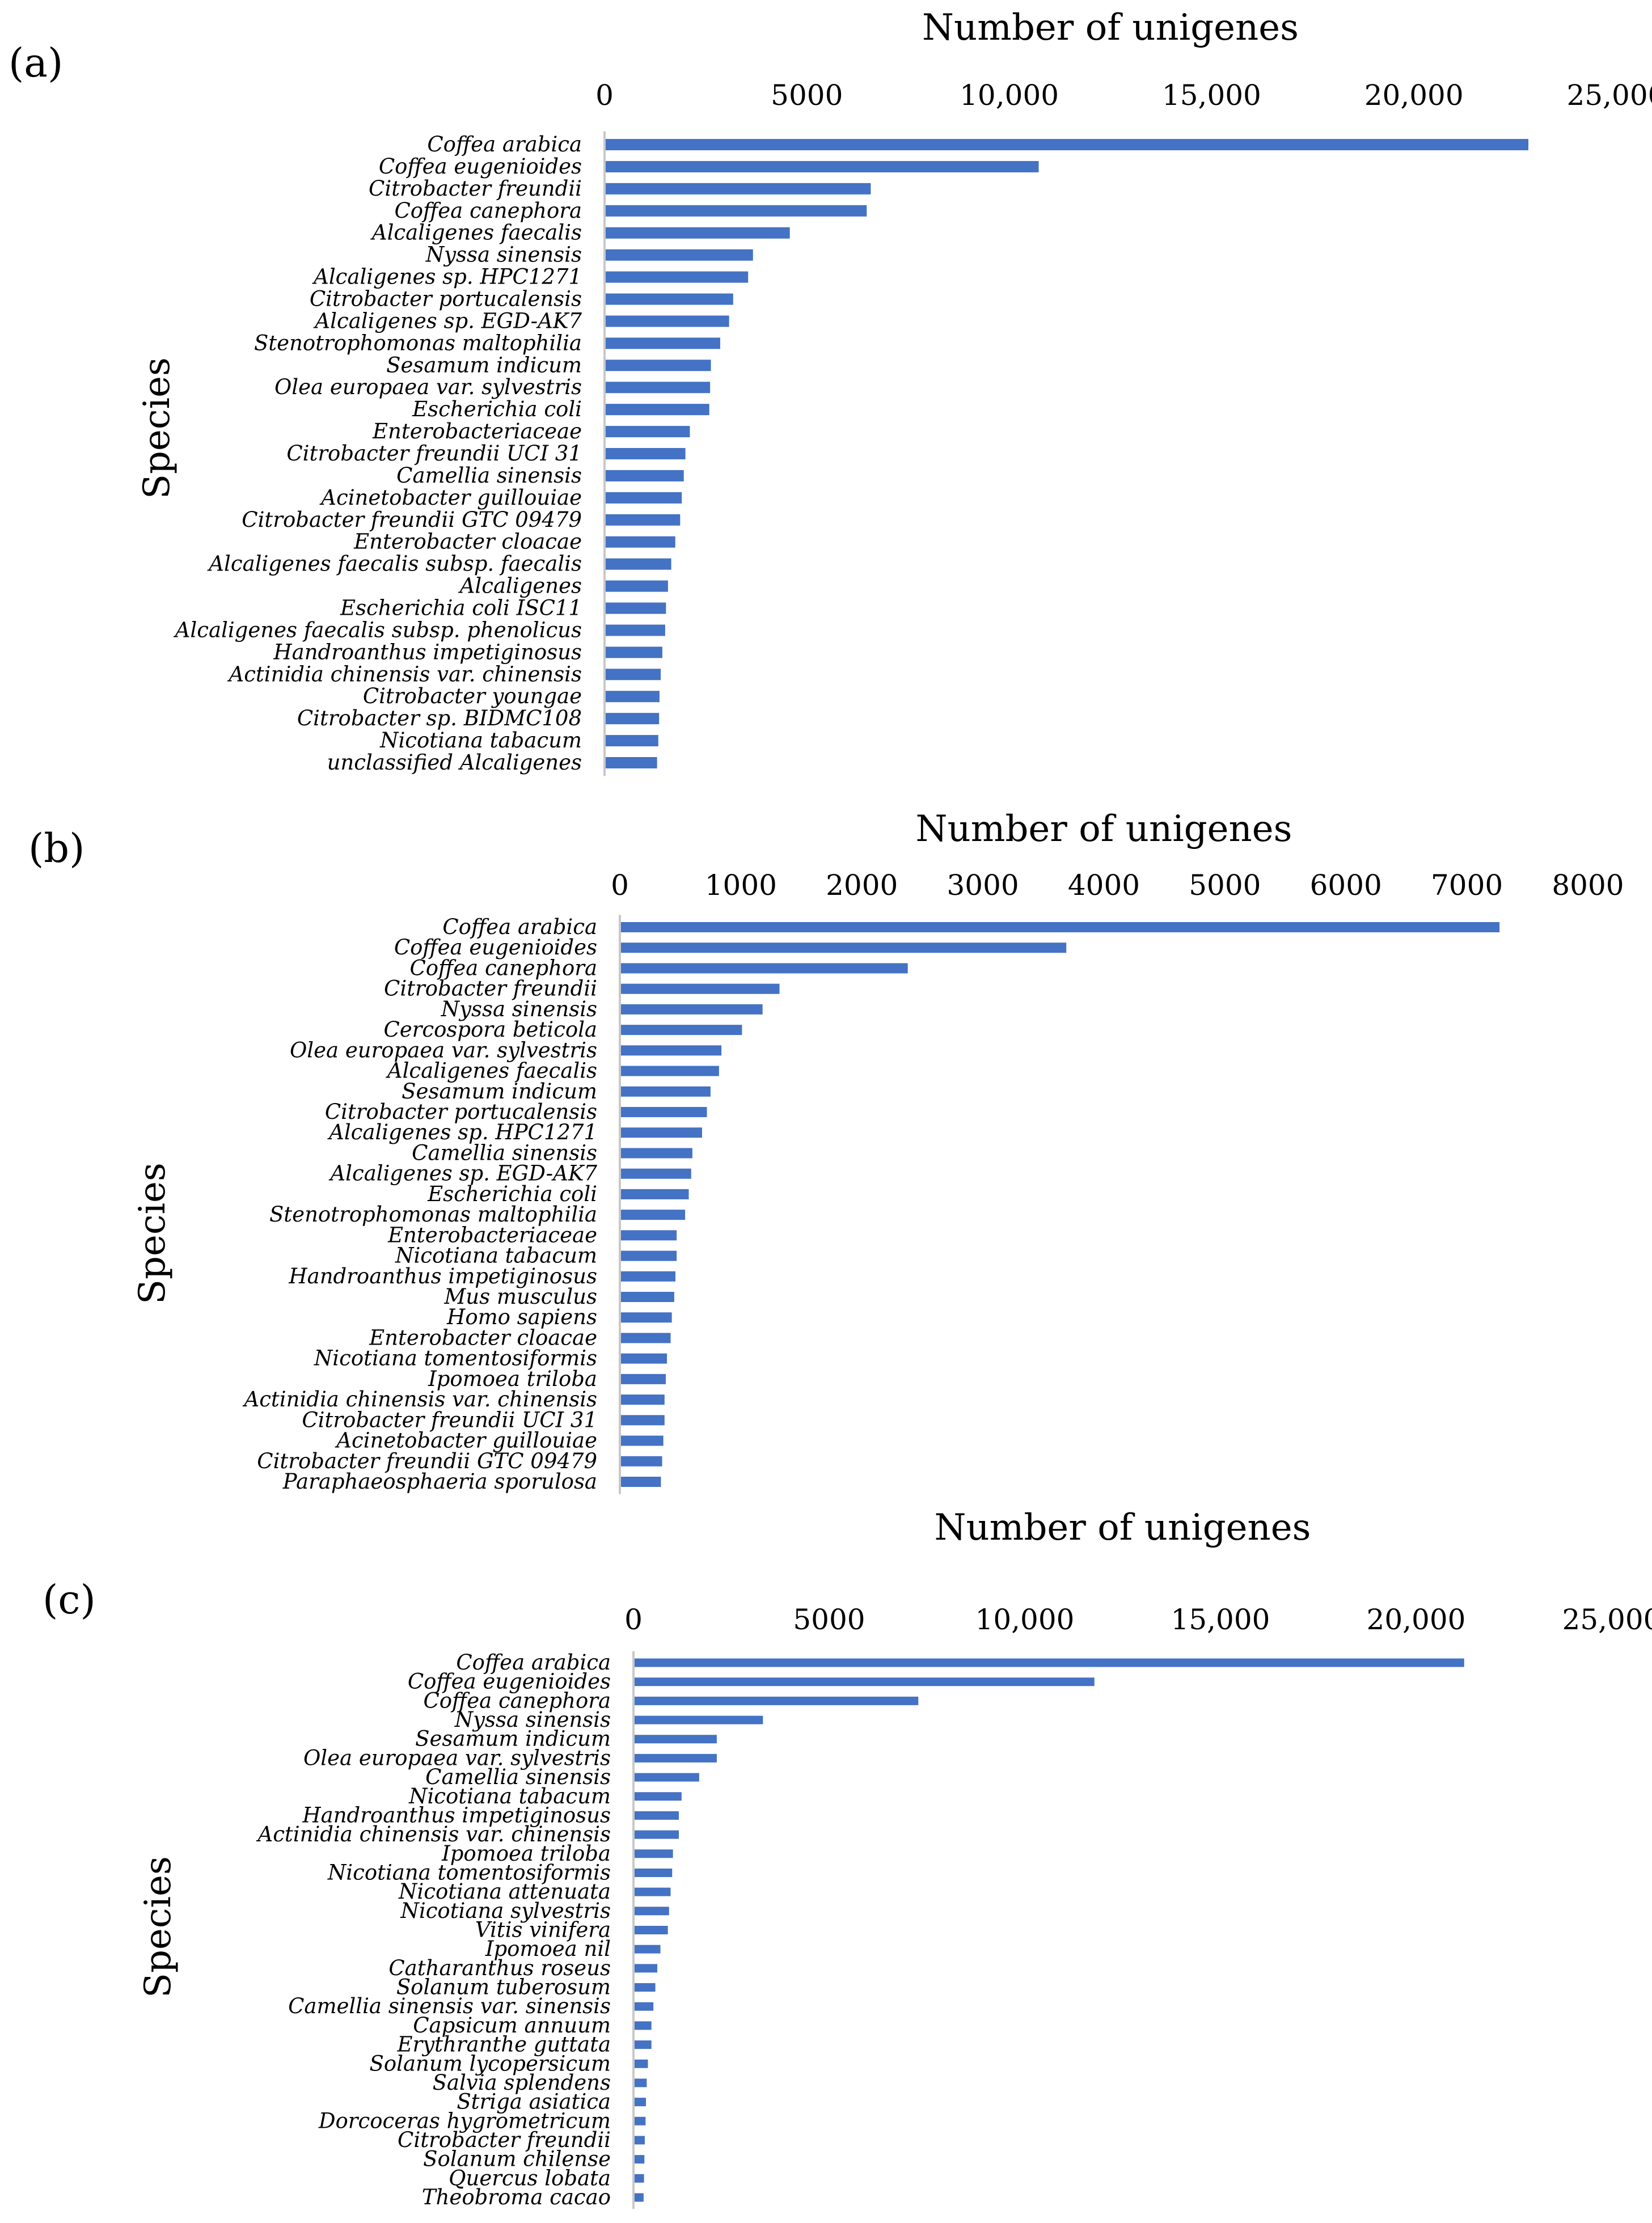 Image resolution: width=1652 pixels, height=2223 pixels. I want to click on x-tick-label: 10,000, so click(1025, 1620).